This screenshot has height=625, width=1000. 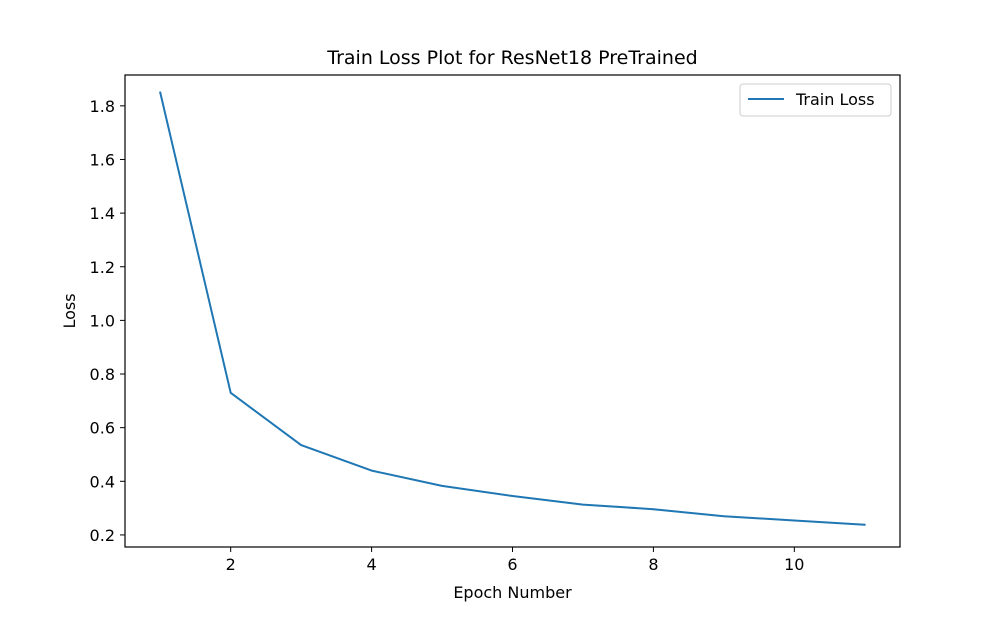 What do you see at coordinates (102, 428) in the screenshot?
I see `y-tick-label: 0.6` at bounding box center [102, 428].